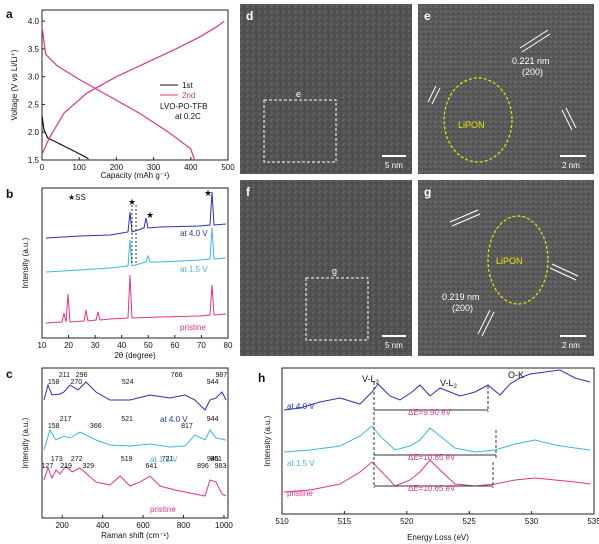 Image resolution: width=599 pixels, height=544 pixels. Describe the element at coordinates (188, 116) in the screenshot. I see `panel-a-annotation-2: at 0.2C` at that location.